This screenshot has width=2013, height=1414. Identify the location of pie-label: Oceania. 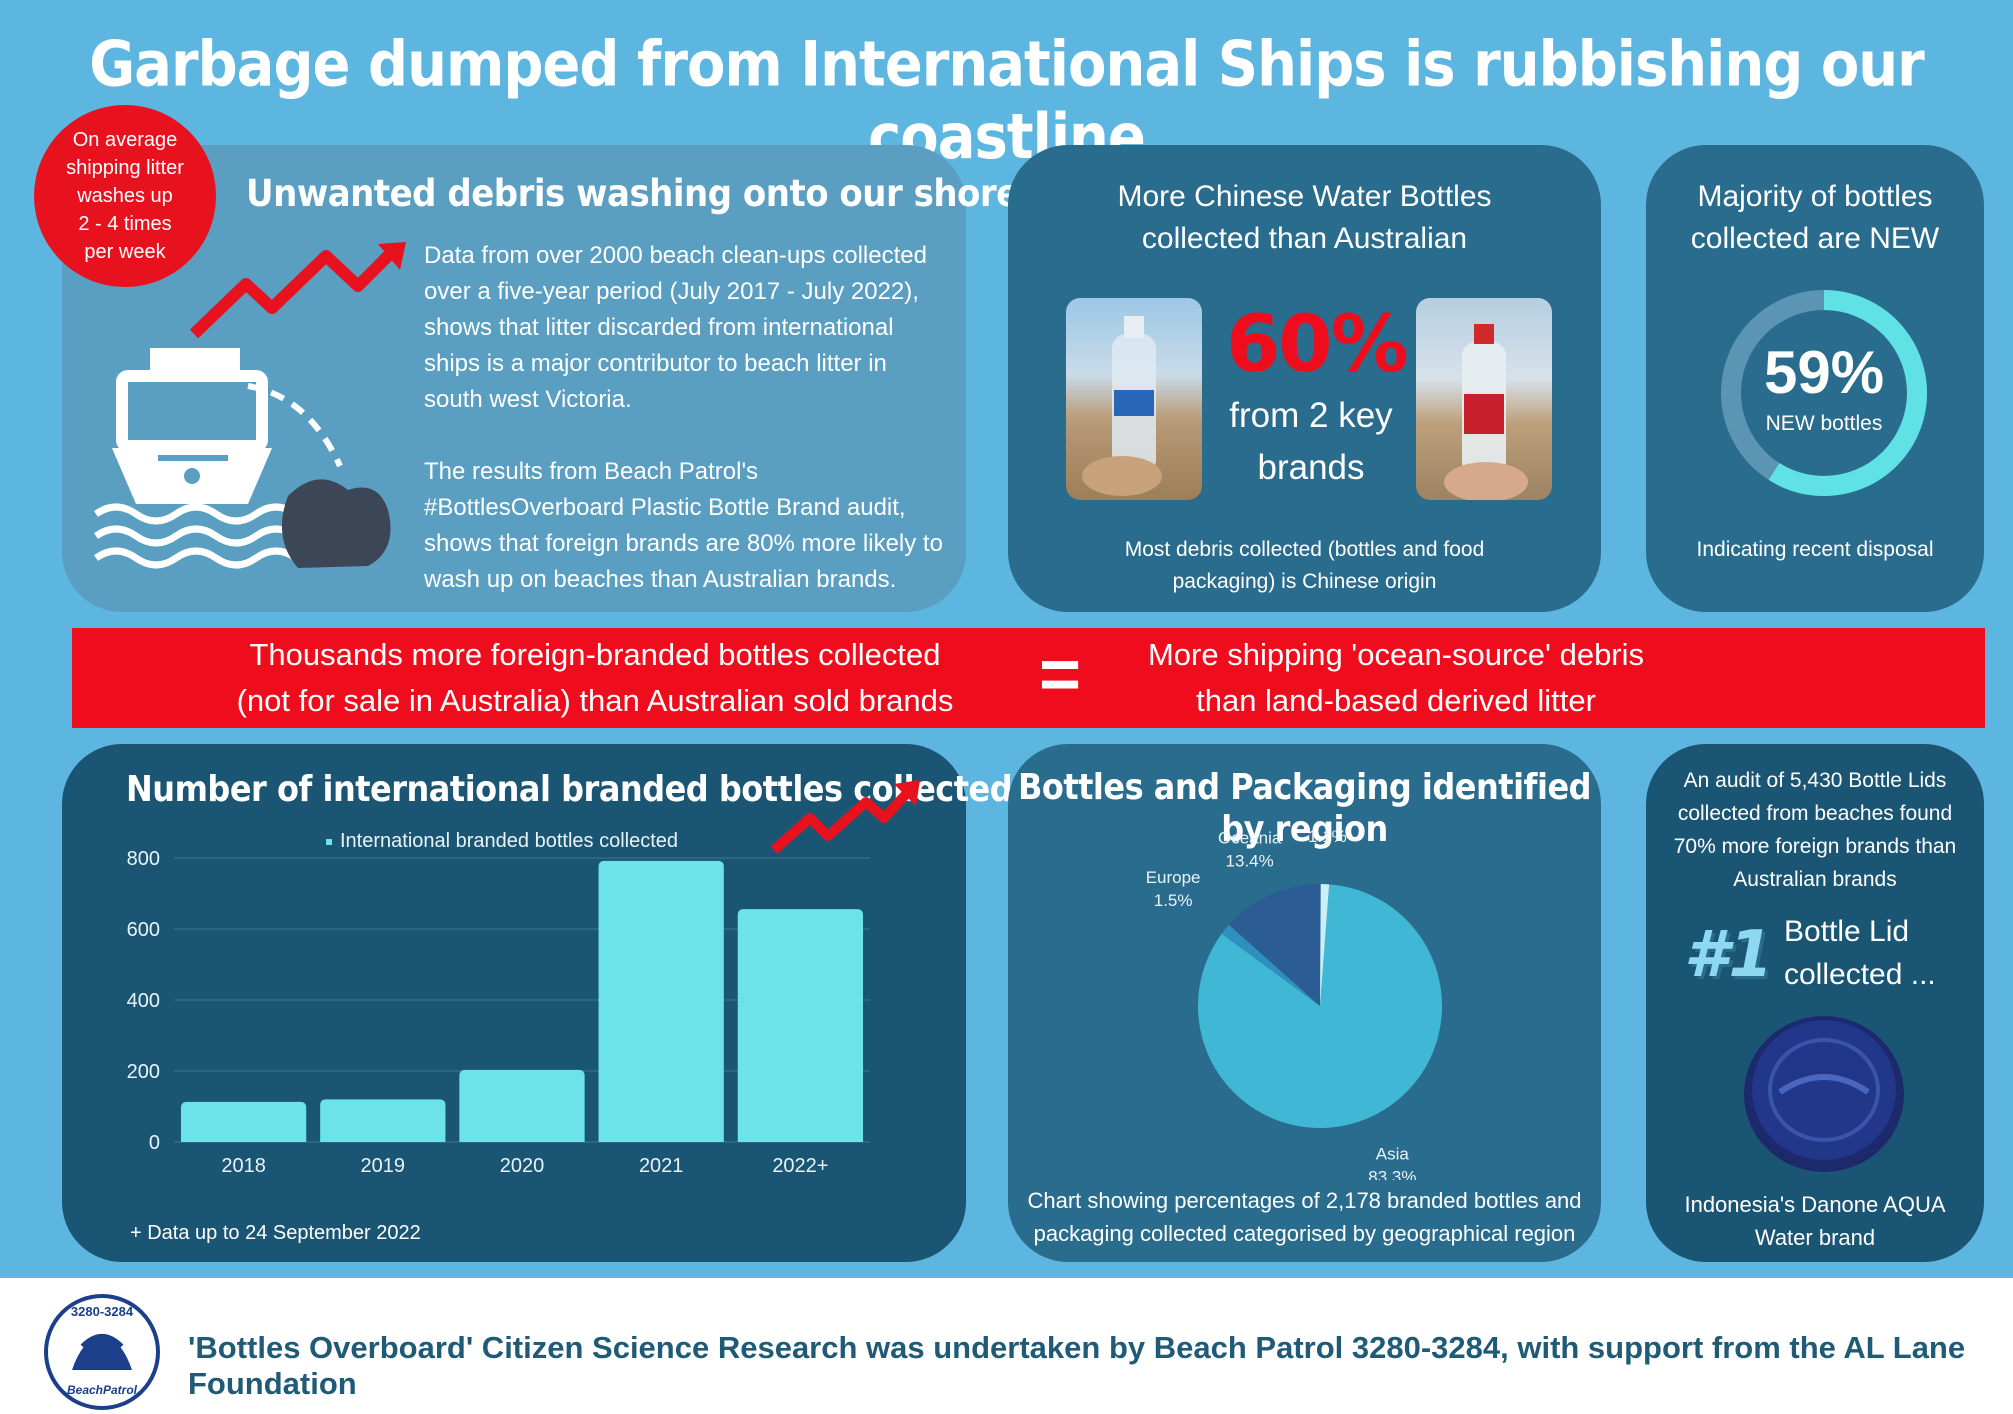
(1250, 838).